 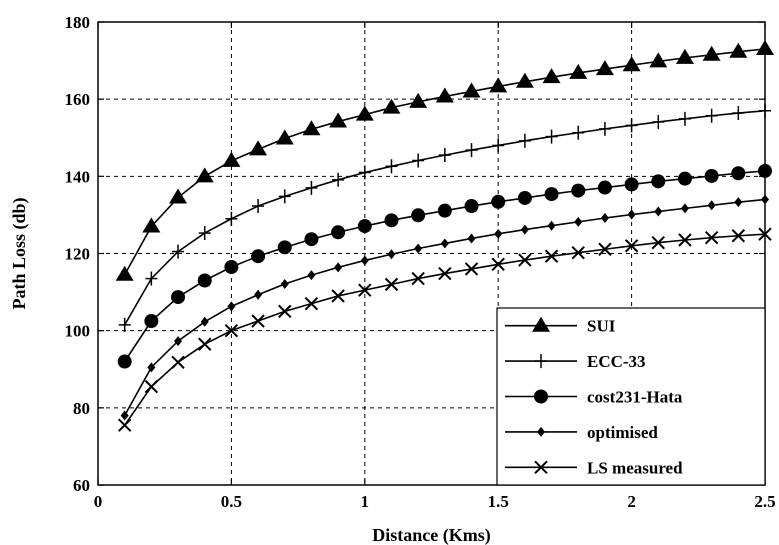 I want to click on x-tick-label: 2.5, so click(x=764, y=501).